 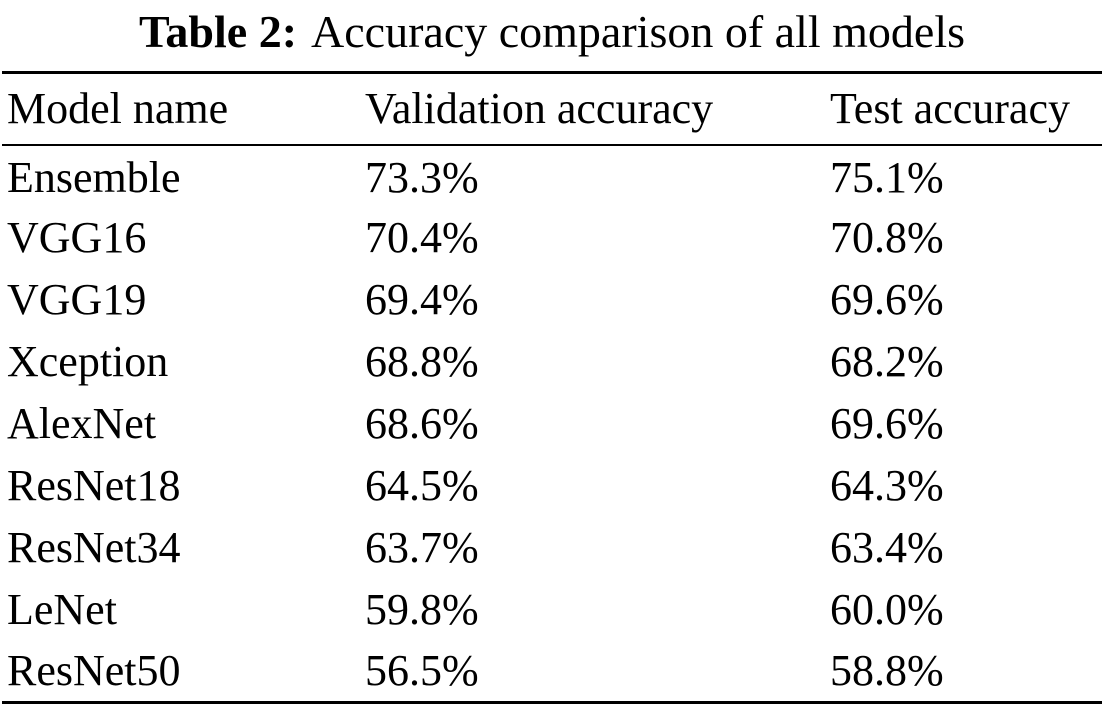 What do you see at coordinates (552, 486) in the screenshot?
I see `table-row: ResNet18 64.5% 64.3%` at bounding box center [552, 486].